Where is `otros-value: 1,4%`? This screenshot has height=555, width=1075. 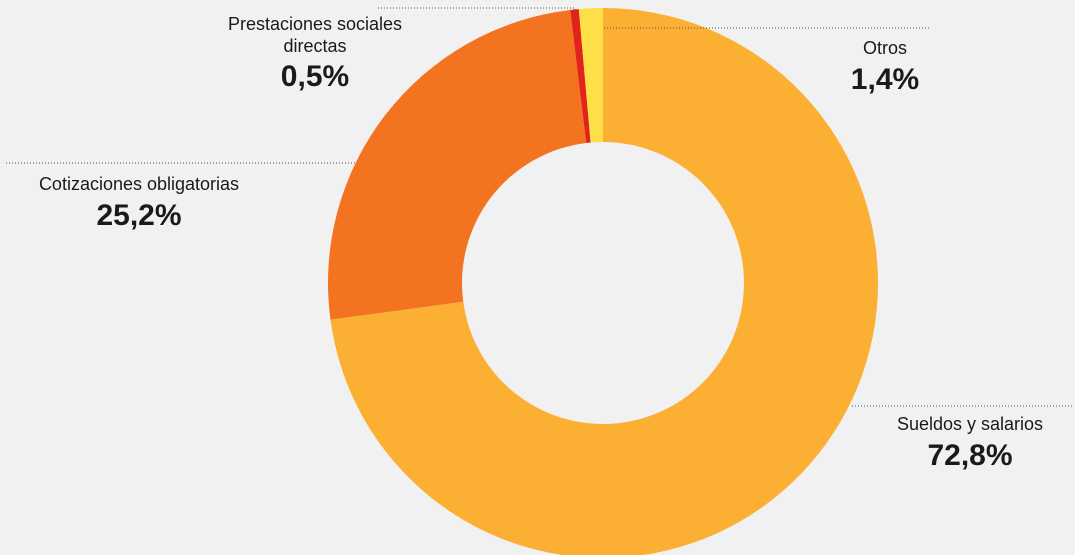
otros-value: 1,4% is located at coordinates (885, 79).